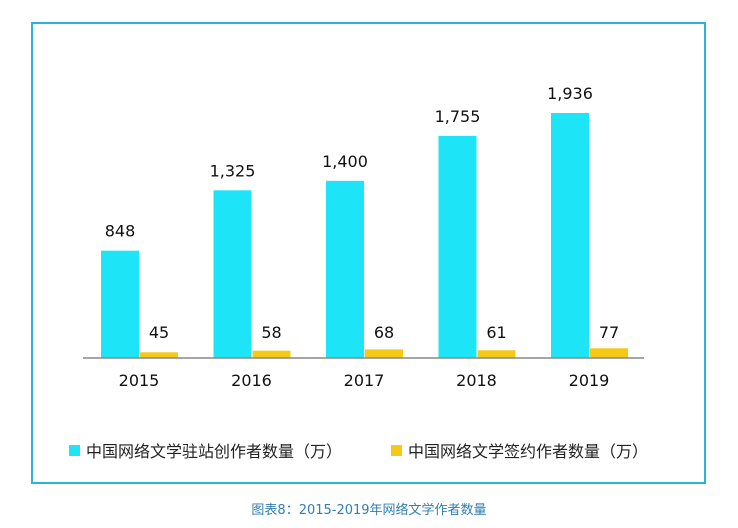  What do you see at coordinates (233, 170) in the screenshot?
I see `data-label: 1,325` at bounding box center [233, 170].